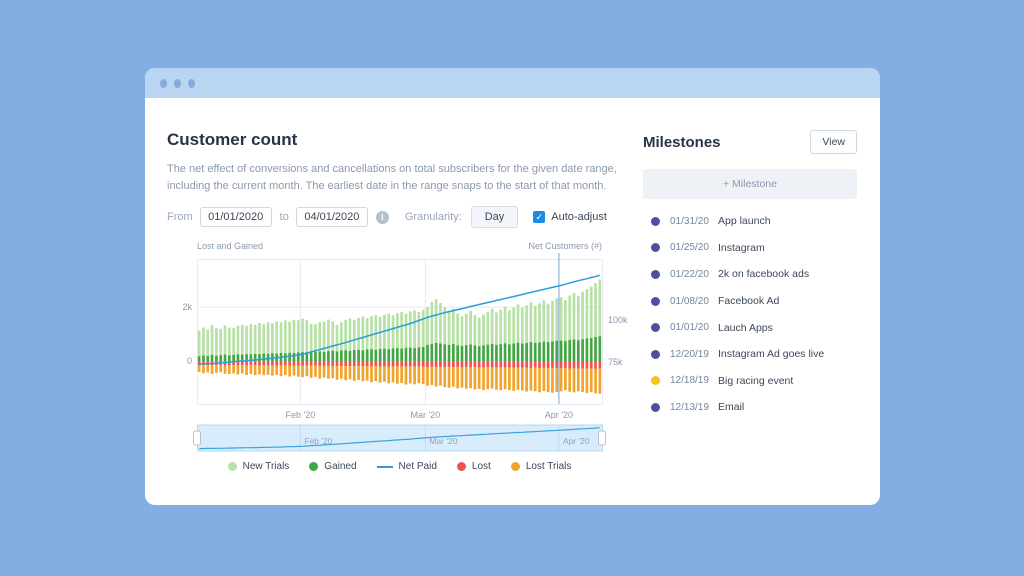  Describe the element at coordinates (741, 247) in the screenshot. I see `milestone-label: Instagram` at that location.